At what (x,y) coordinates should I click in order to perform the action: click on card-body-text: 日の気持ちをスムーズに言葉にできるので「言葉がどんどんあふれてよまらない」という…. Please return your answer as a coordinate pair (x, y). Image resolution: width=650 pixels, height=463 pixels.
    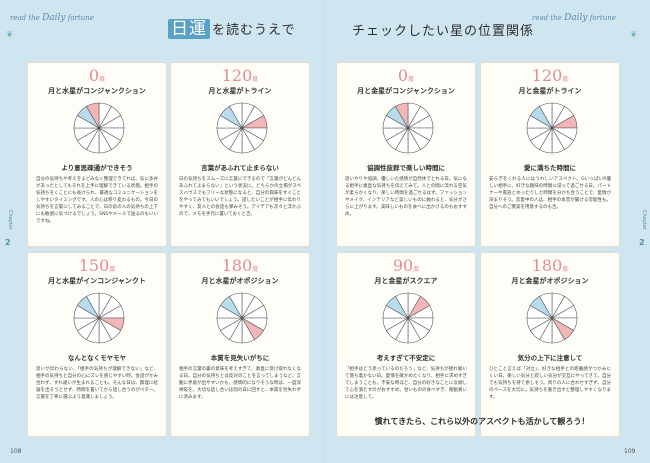
    Looking at the image, I should click on (240, 197).